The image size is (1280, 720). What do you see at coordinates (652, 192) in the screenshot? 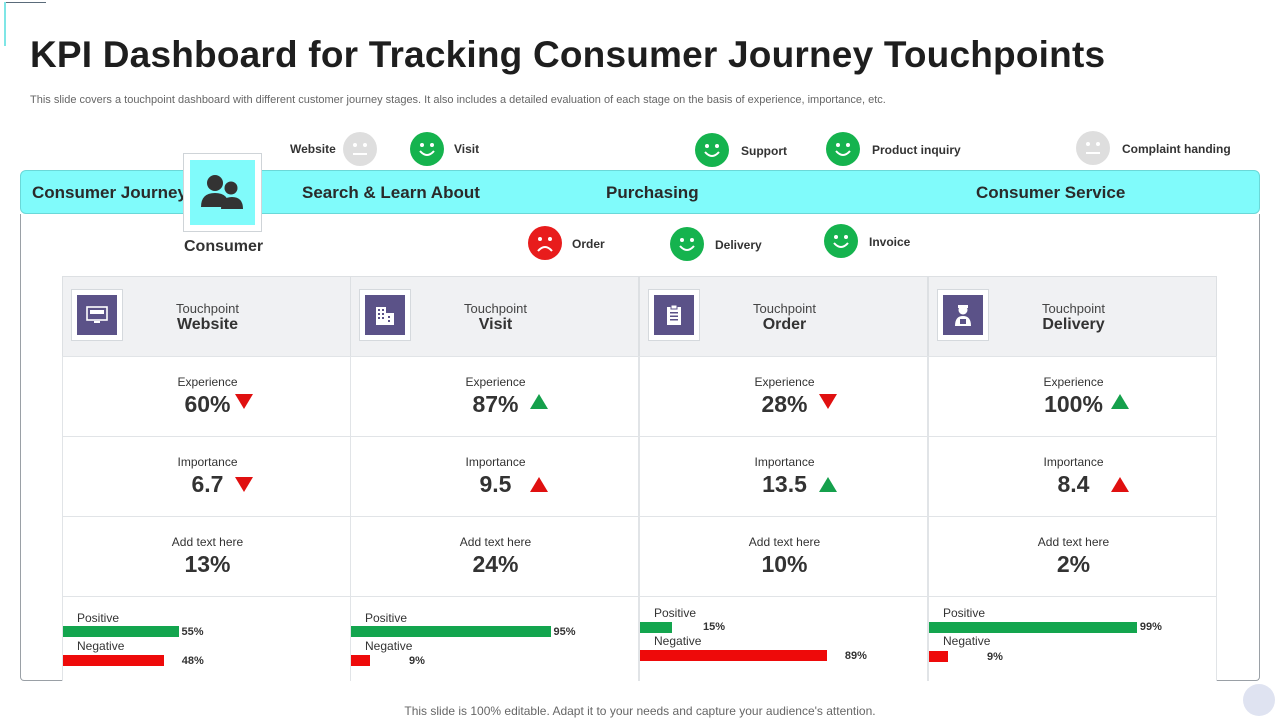
I see `stage-purchasing: Purchasing` at bounding box center [652, 192].